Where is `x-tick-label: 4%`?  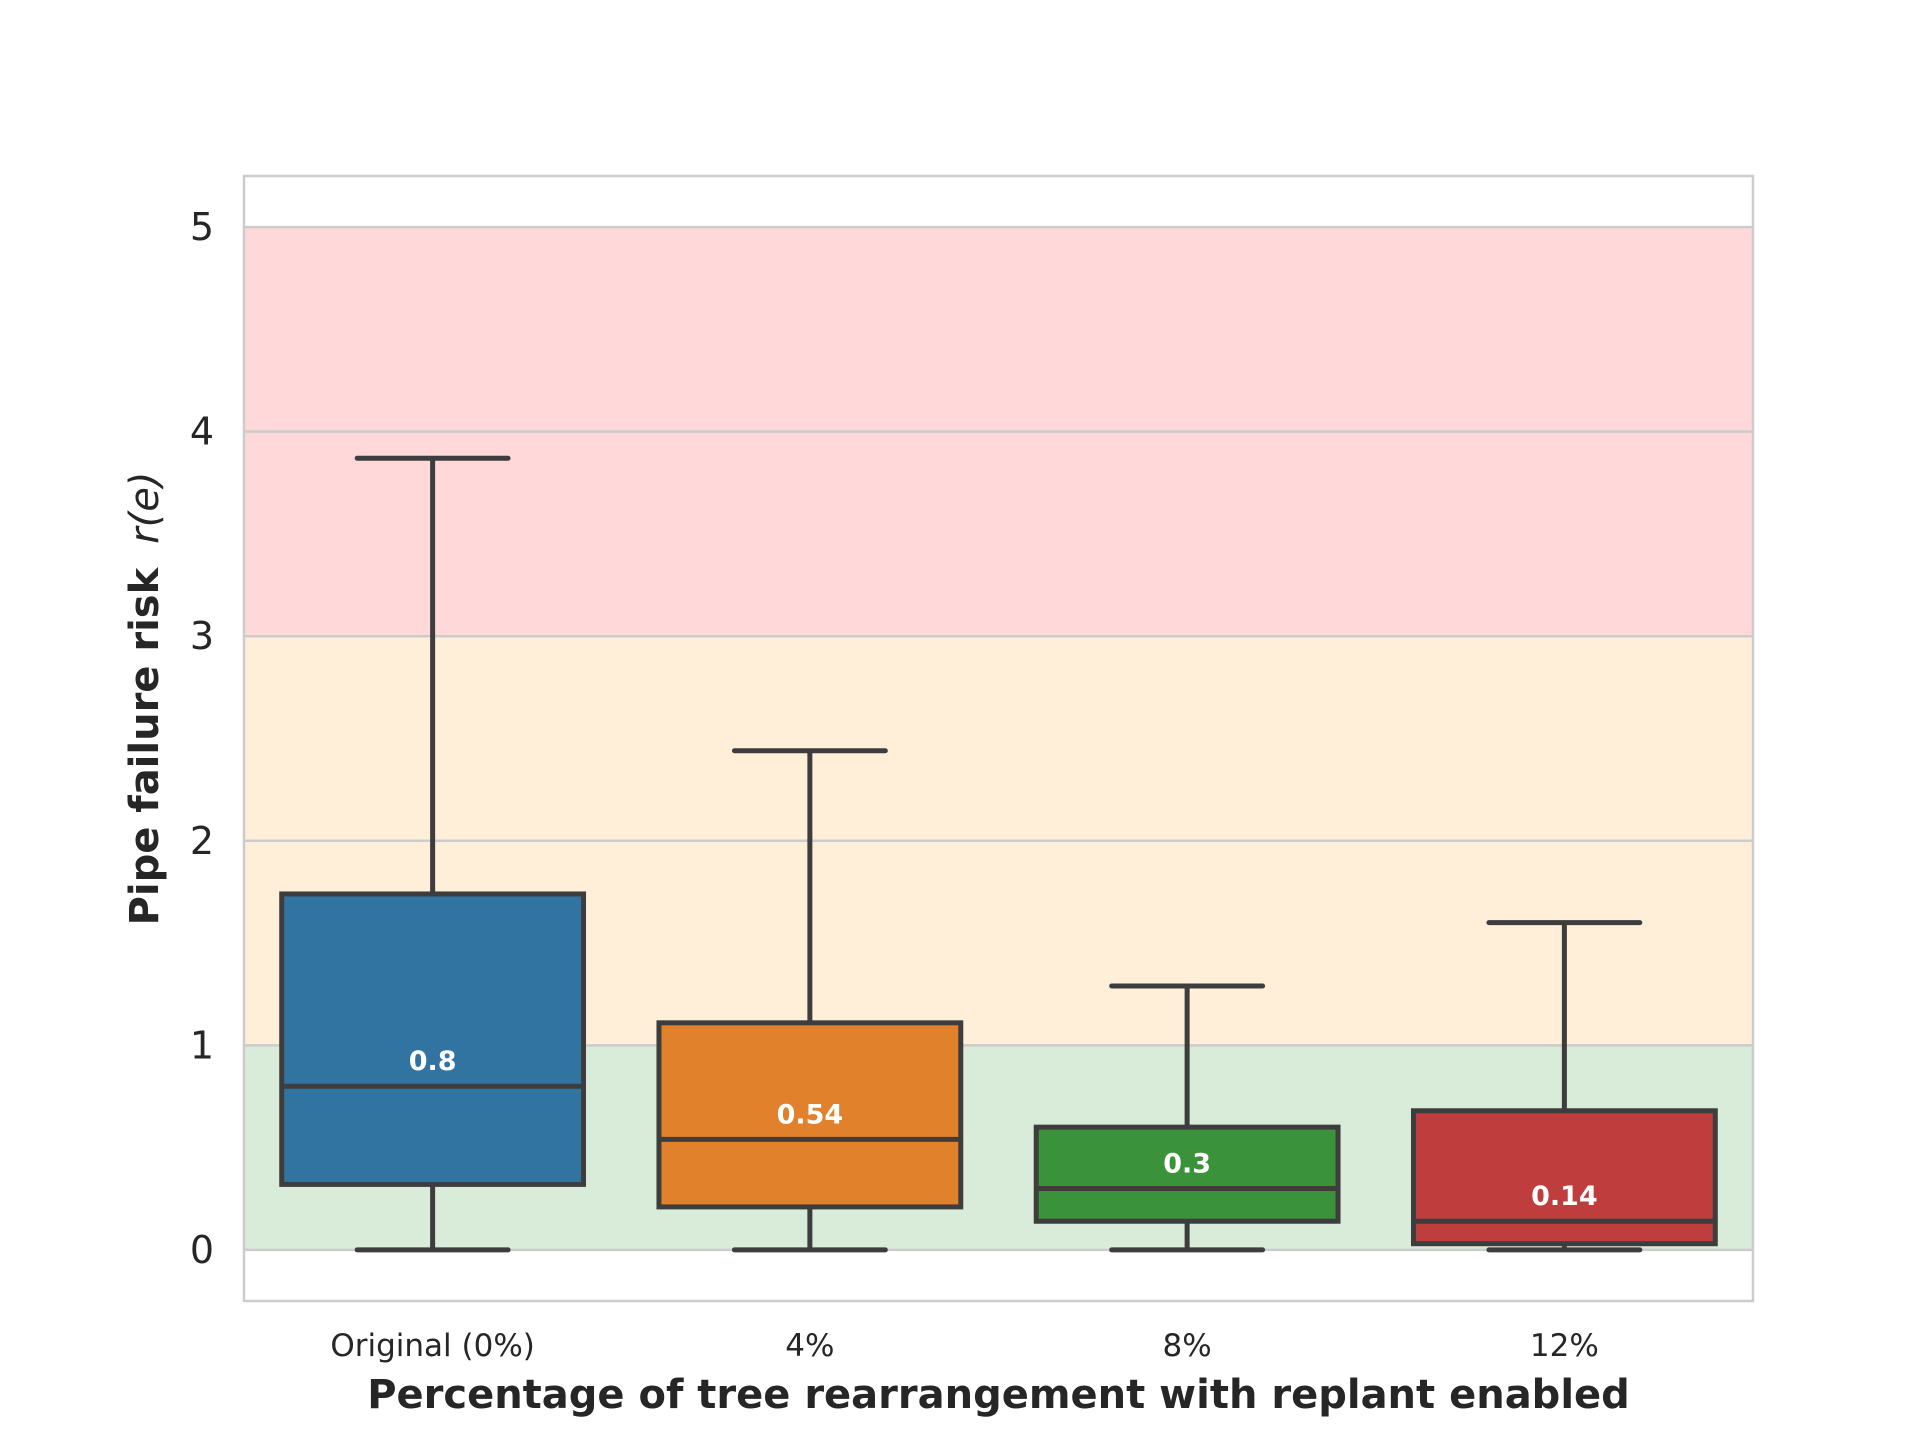 x-tick-label: 4% is located at coordinates (809, 1346).